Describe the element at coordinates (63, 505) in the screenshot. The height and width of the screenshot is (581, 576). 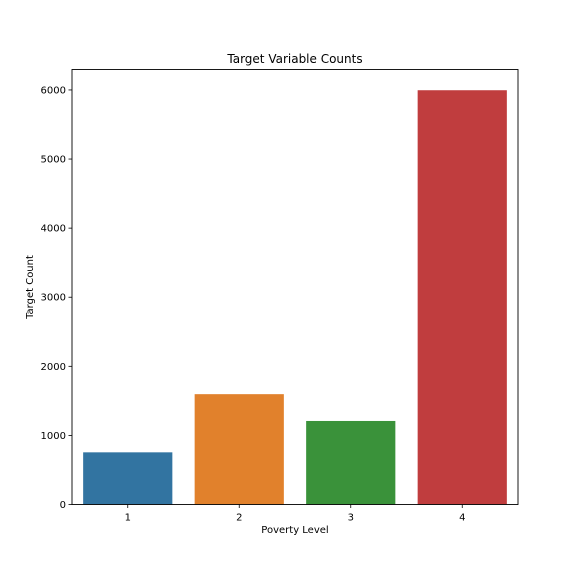
I see `y-tick-label-0: 0` at that location.